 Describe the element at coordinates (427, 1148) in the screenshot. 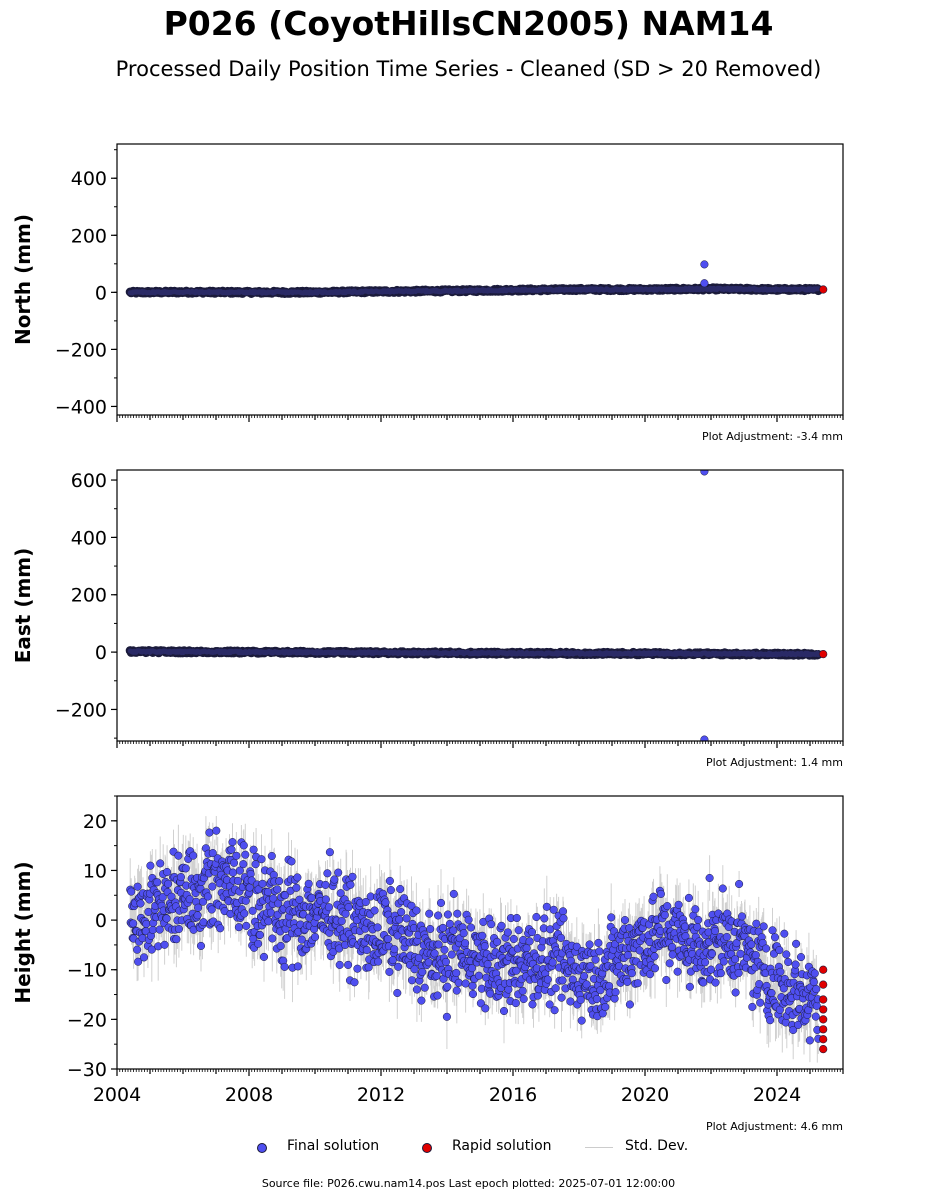

I see `legend-rapid-marker` at that location.